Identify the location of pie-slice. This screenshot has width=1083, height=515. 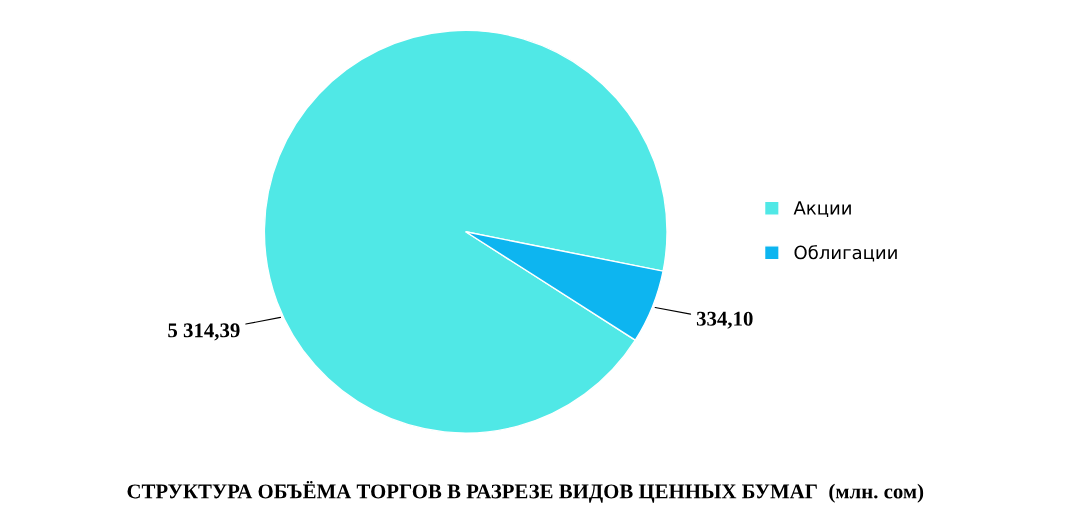
(564, 286).